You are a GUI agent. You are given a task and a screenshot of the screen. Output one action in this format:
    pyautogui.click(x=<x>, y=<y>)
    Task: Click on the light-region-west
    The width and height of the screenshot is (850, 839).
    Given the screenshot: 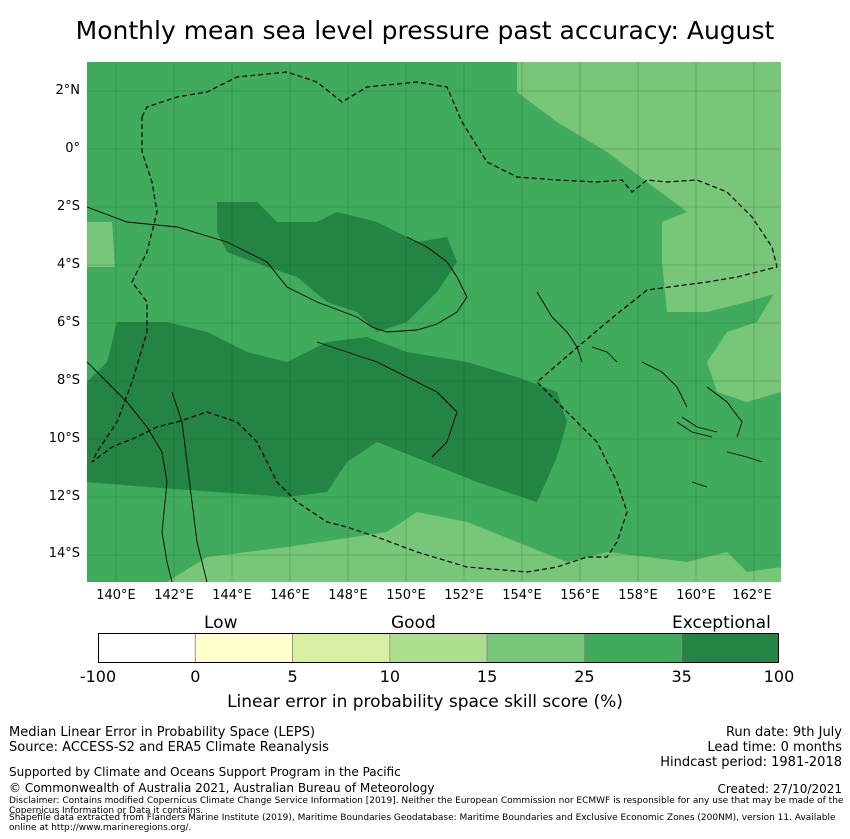 What is the action you would take?
    pyautogui.click(x=101, y=244)
    